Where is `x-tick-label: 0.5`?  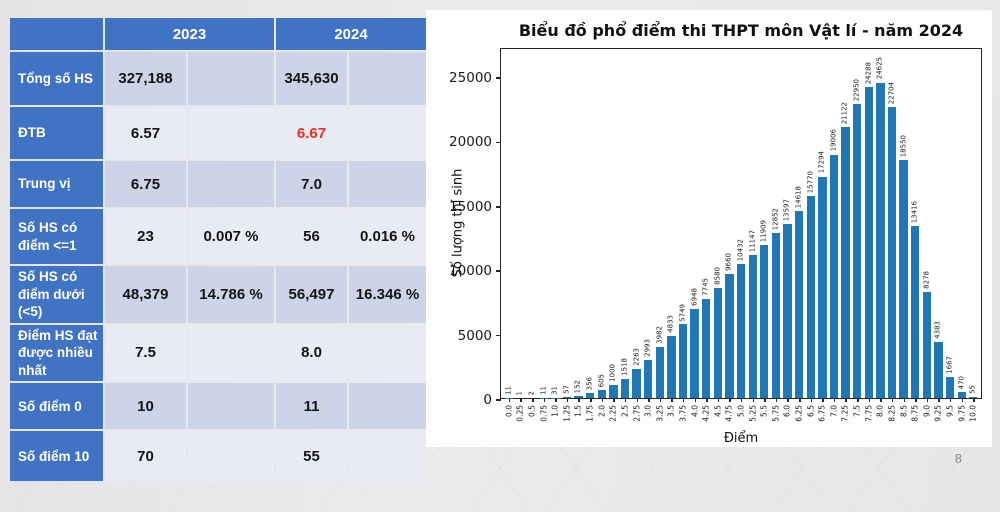 x-tick-label: 0.5 is located at coordinates (532, 411).